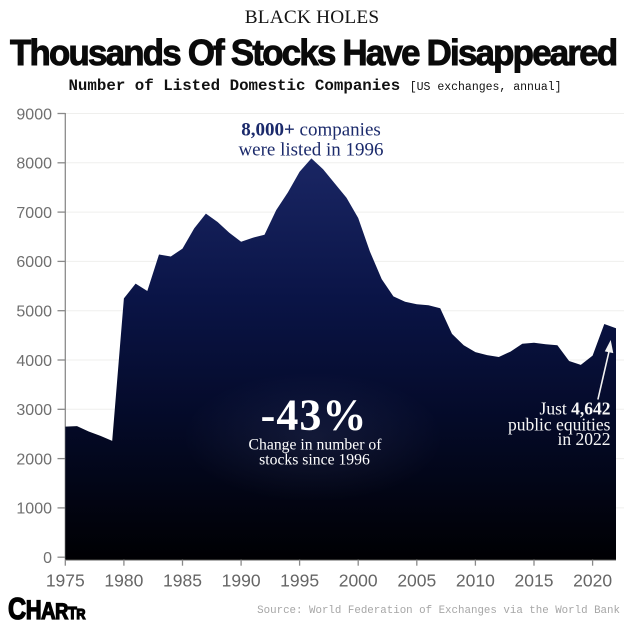 The width and height of the screenshot is (624, 627). What do you see at coordinates (299, 581) in the screenshot?
I see `svg-text: 1995` at bounding box center [299, 581].